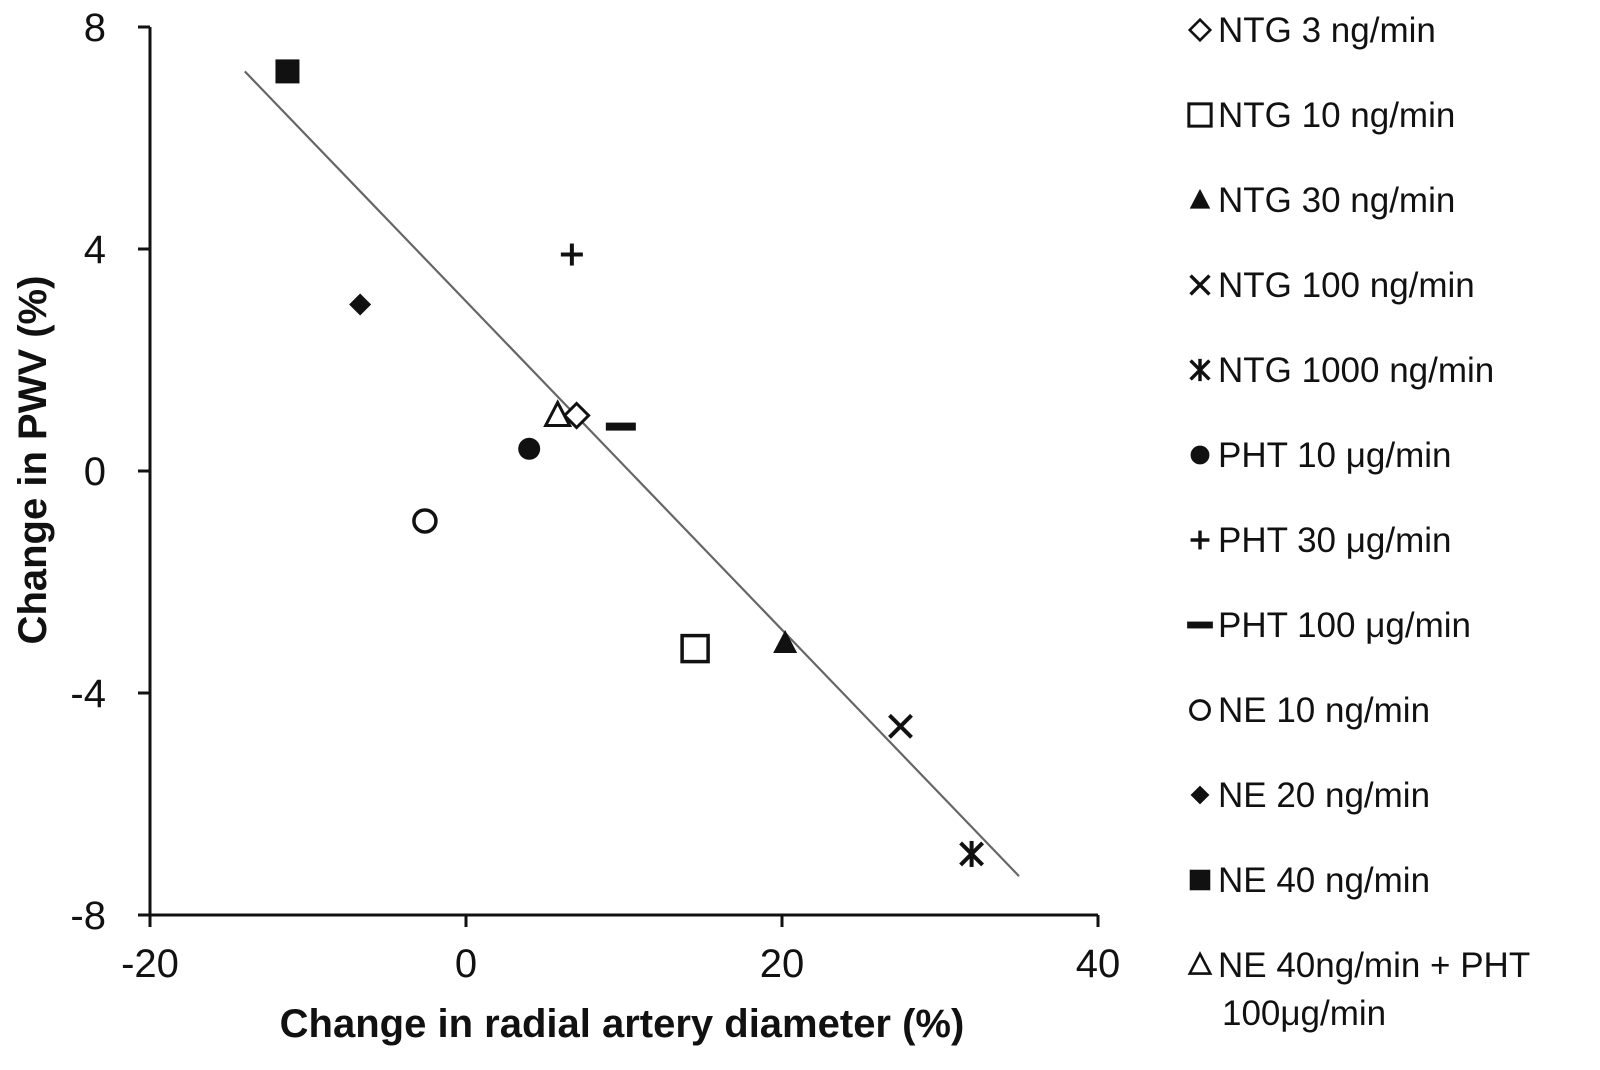  I want to click on legend-label: 100μg/min, so click(1304, 1013).